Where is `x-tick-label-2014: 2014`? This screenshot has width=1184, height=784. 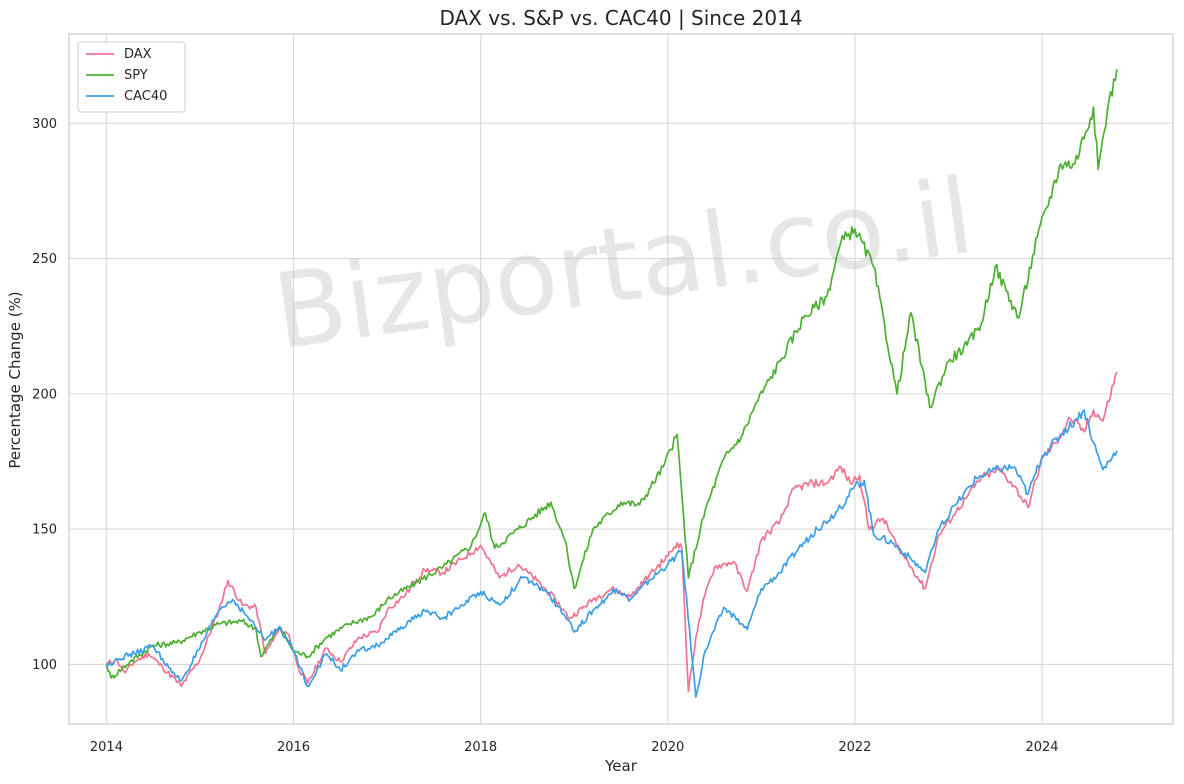 x-tick-label-2014: 2014 is located at coordinates (106, 747).